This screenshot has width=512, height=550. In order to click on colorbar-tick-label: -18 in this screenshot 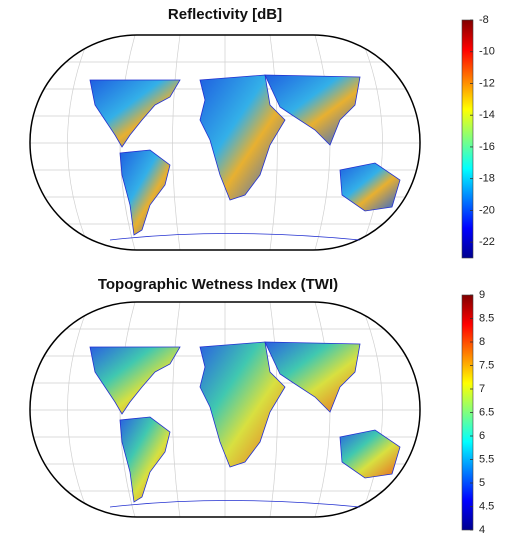, I will do `click(487, 179)`.